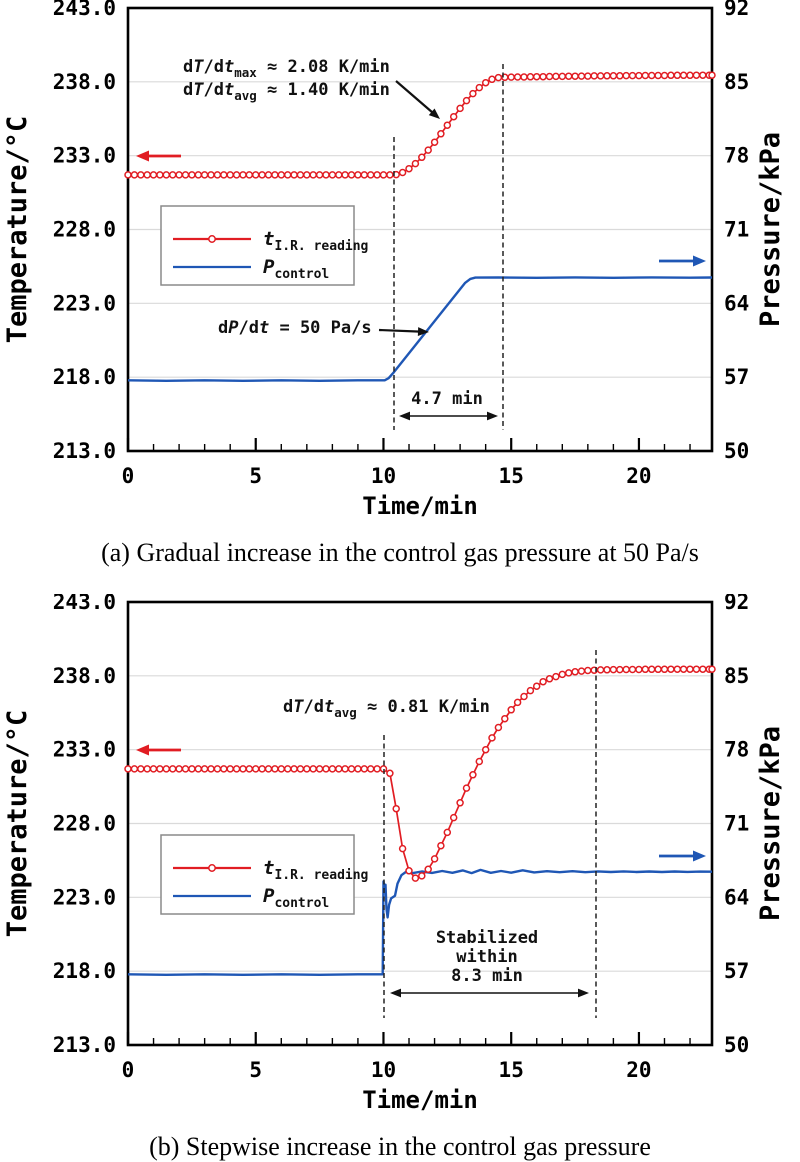 This screenshot has height=1162, width=800. I want to click on annotation: 4.7 min, so click(447, 399).